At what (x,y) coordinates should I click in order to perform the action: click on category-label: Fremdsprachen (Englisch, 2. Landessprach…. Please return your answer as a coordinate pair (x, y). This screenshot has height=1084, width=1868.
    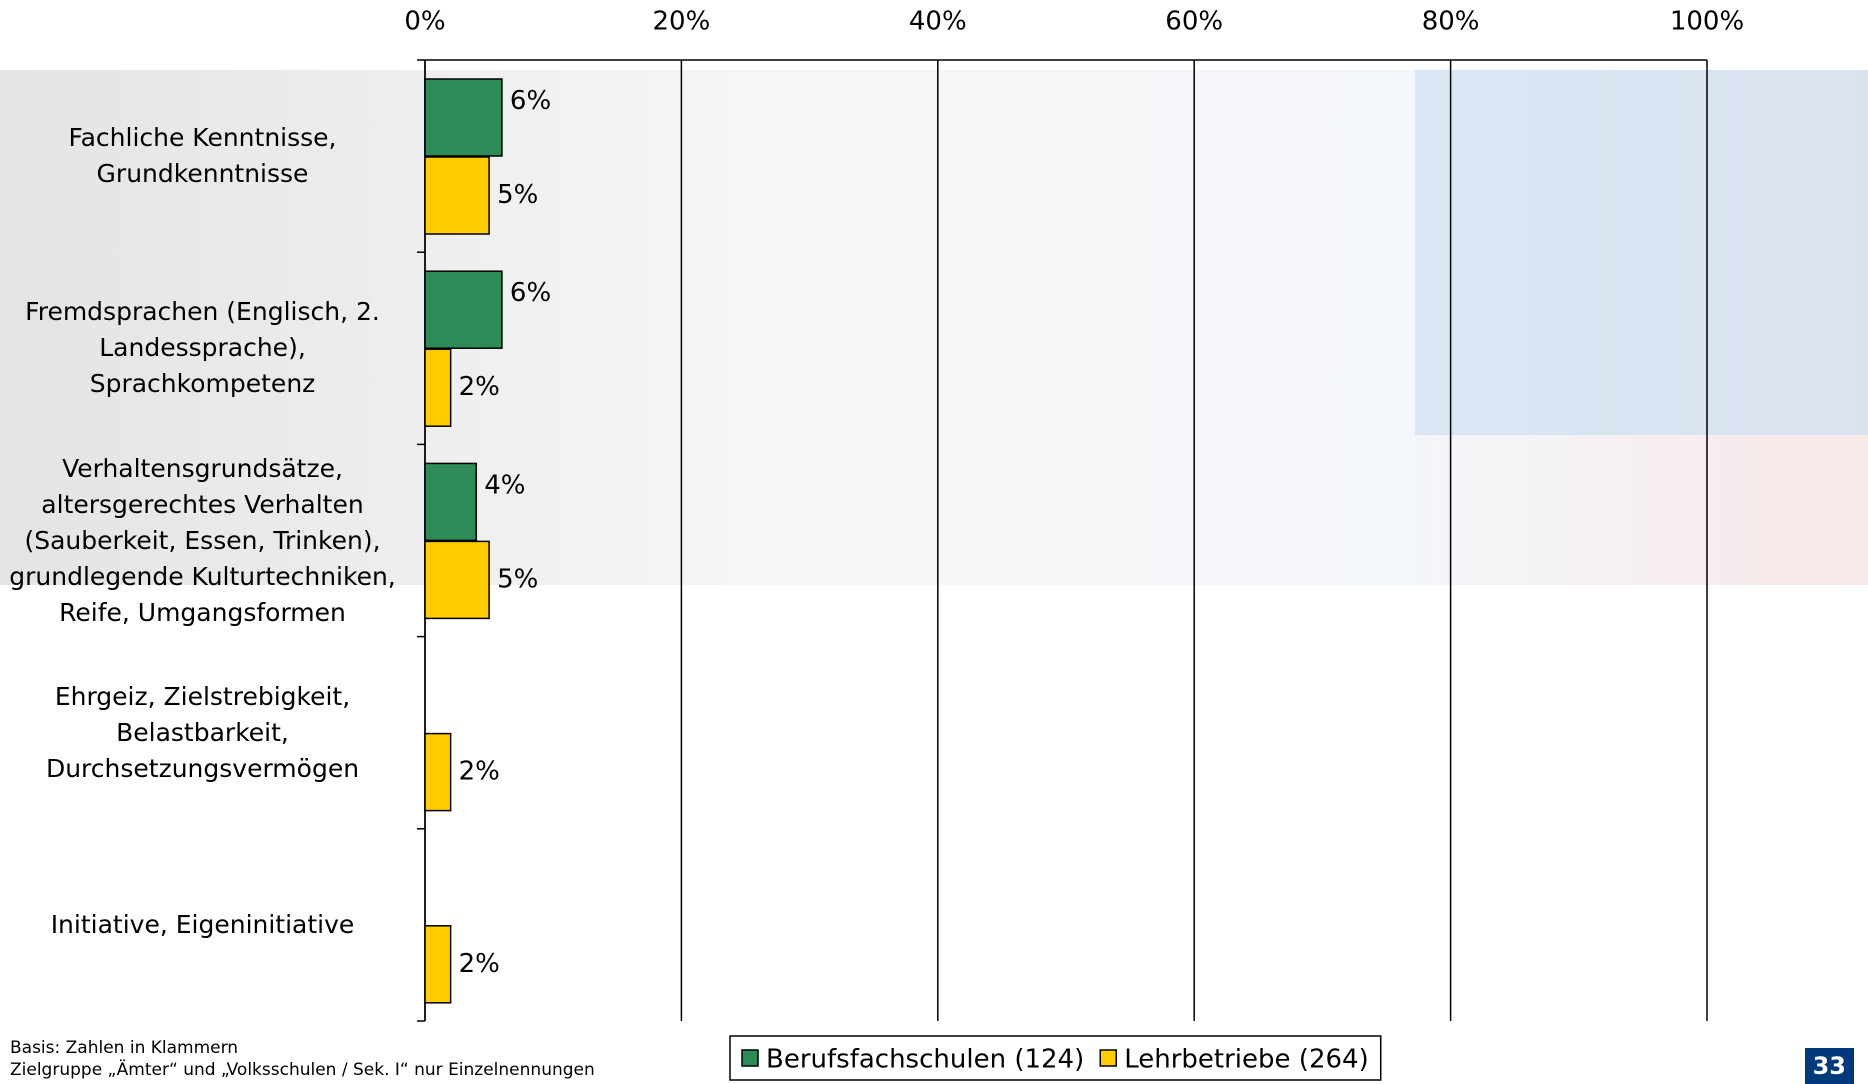
    Looking at the image, I should click on (202, 348).